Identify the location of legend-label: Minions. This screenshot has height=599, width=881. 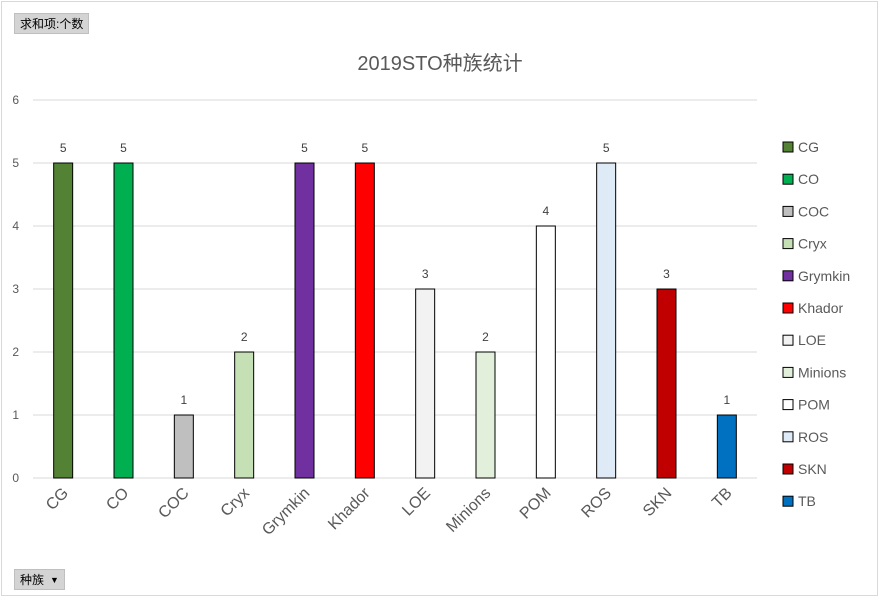
(822, 372).